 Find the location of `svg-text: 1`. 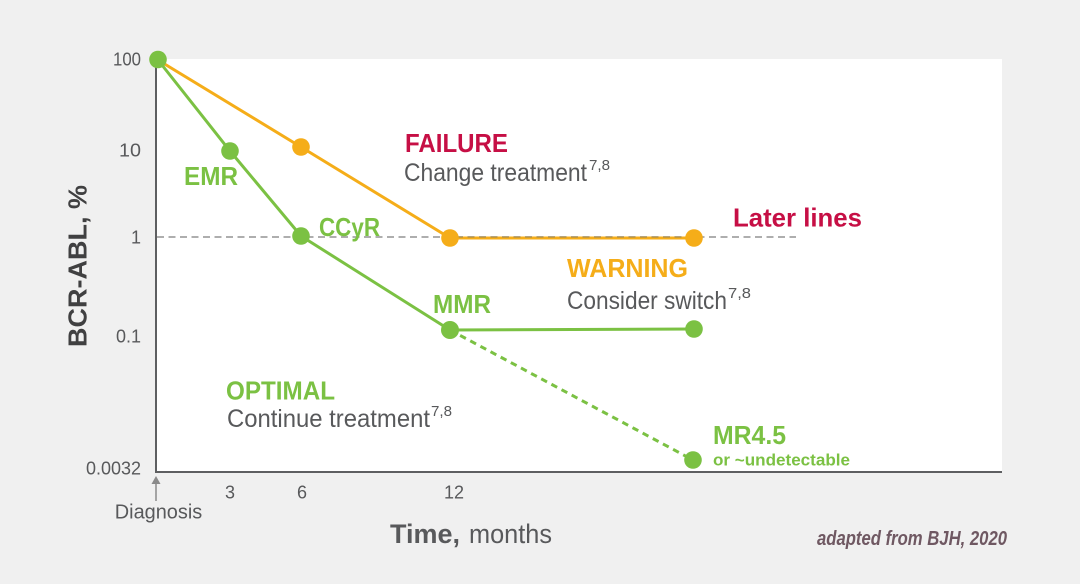

svg-text: 1 is located at coordinates (136, 238).